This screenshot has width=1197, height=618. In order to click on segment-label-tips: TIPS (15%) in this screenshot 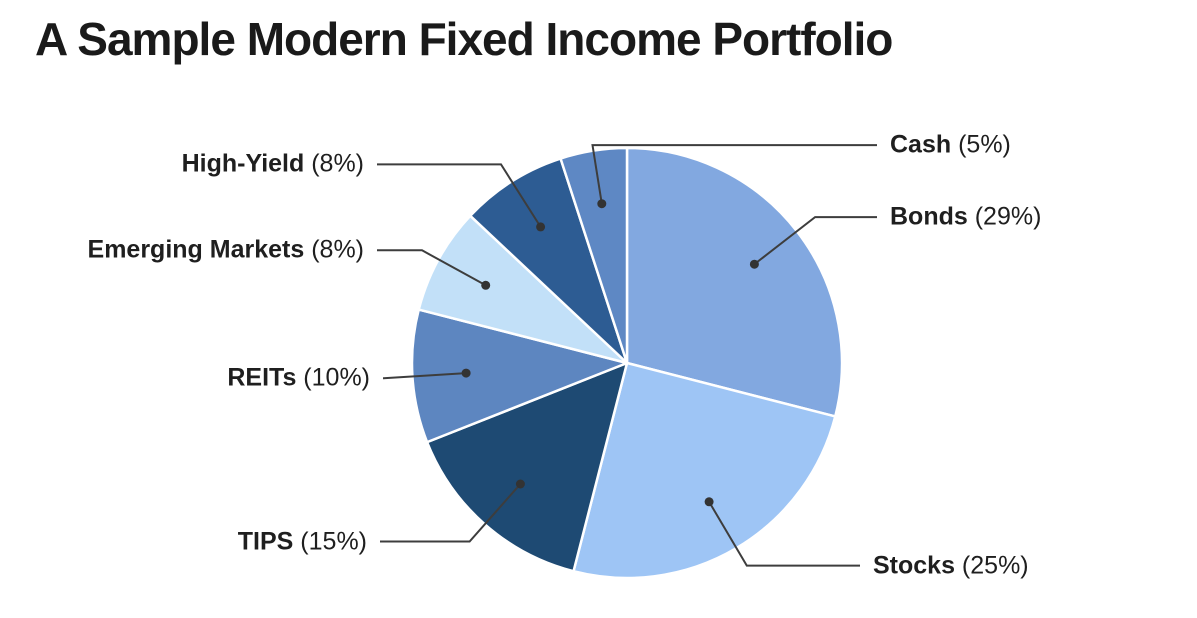, I will do `click(302, 541)`.